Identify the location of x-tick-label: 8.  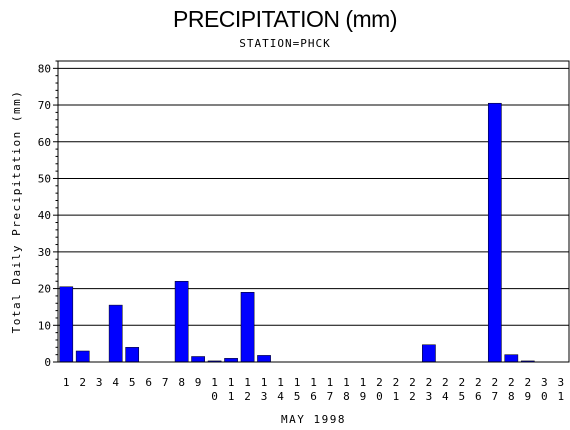
(181, 382).